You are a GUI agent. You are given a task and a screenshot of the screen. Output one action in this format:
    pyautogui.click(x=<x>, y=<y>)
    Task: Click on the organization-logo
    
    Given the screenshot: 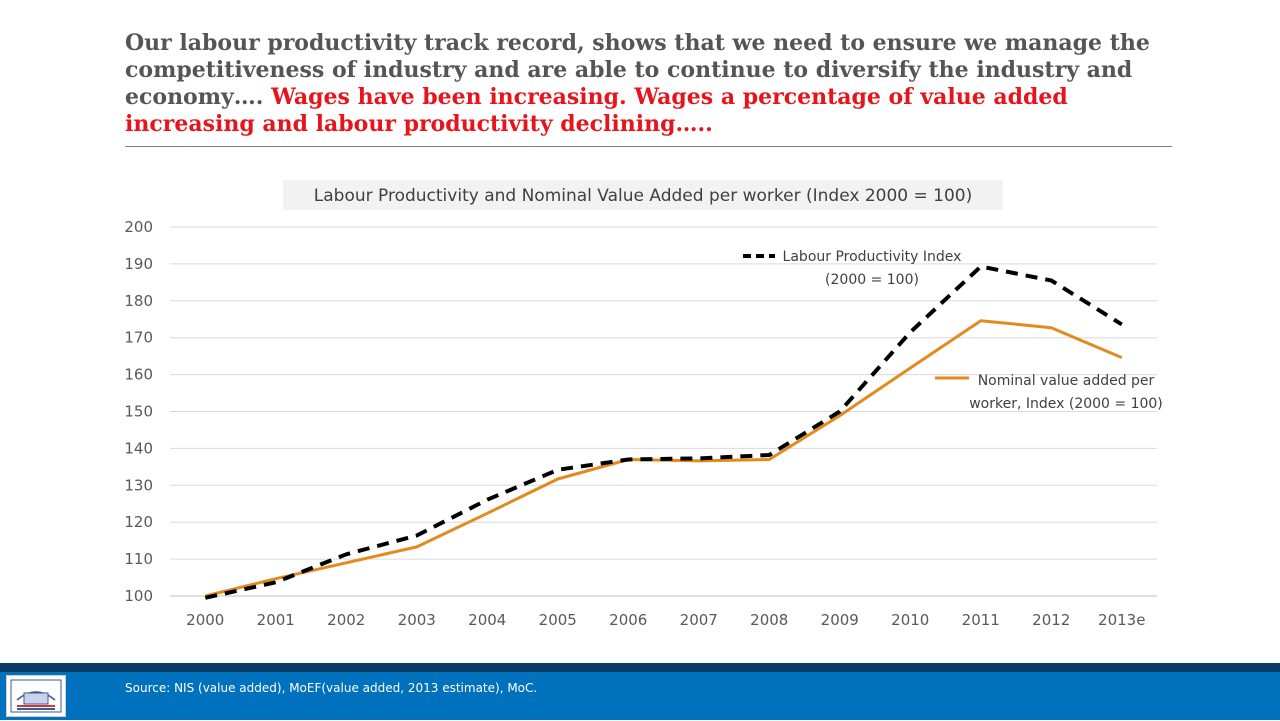 What is the action you would take?
    pyautogui.click(x=36, y=696)
    